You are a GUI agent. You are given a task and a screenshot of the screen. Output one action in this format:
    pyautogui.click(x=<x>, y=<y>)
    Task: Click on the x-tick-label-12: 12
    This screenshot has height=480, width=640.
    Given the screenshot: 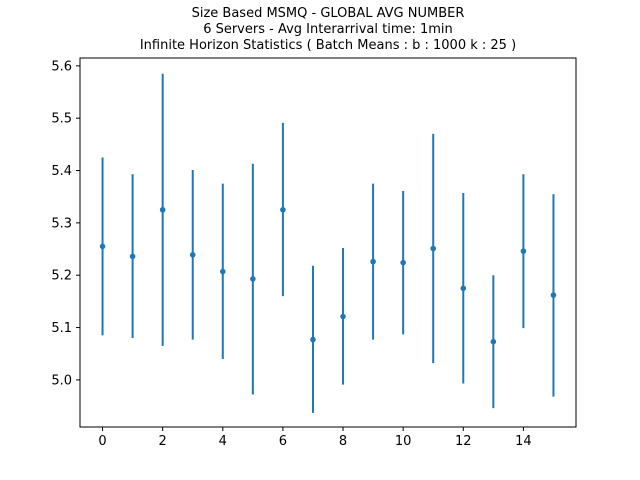 What is the action you would take?
    pyautogui.click(x=463, y=441)
    